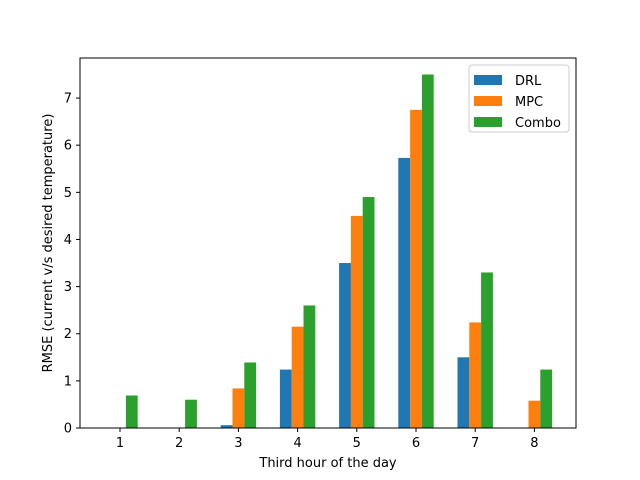  Describe the element at coordinates (68, 334) in the screenshot. I see `y-tick-label-2: 2` at that location.